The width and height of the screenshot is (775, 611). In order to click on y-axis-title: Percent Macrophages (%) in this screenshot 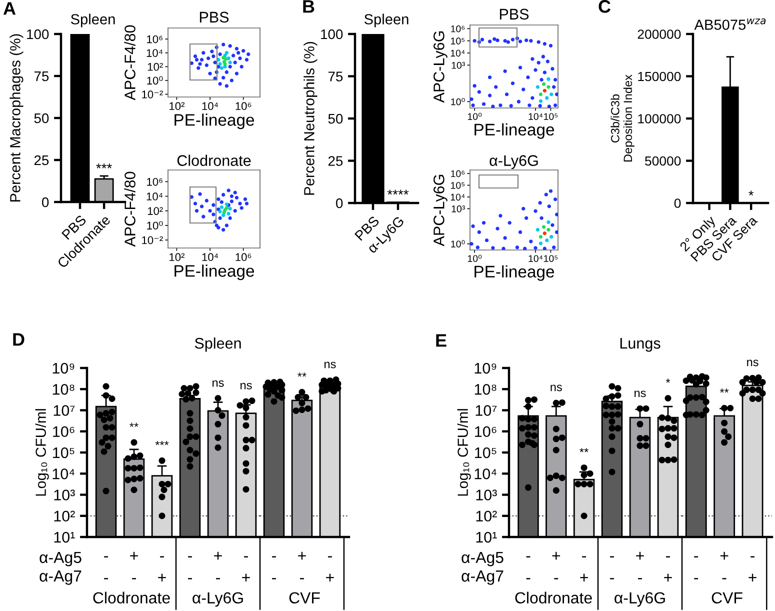, I will do `click(17, 118)`.